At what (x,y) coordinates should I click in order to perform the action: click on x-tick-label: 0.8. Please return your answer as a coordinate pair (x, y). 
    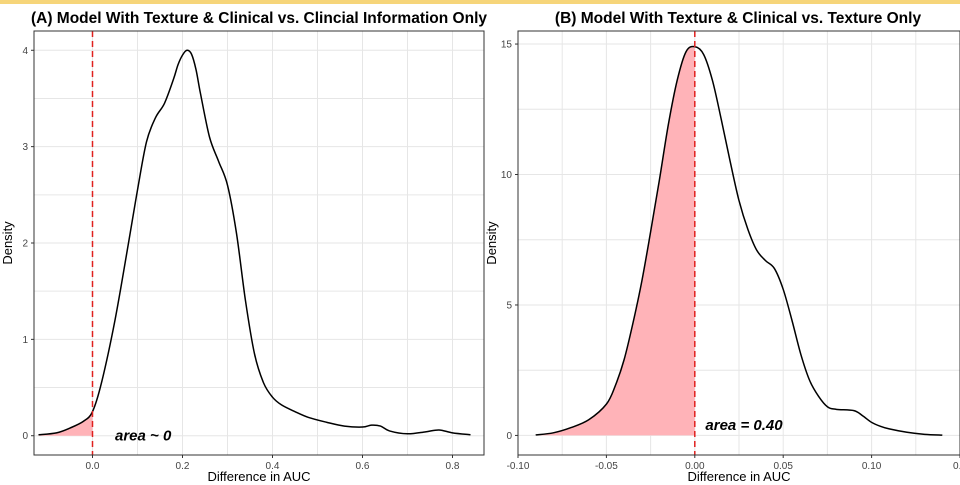
    Looking at the image, I should click on (453, 466).